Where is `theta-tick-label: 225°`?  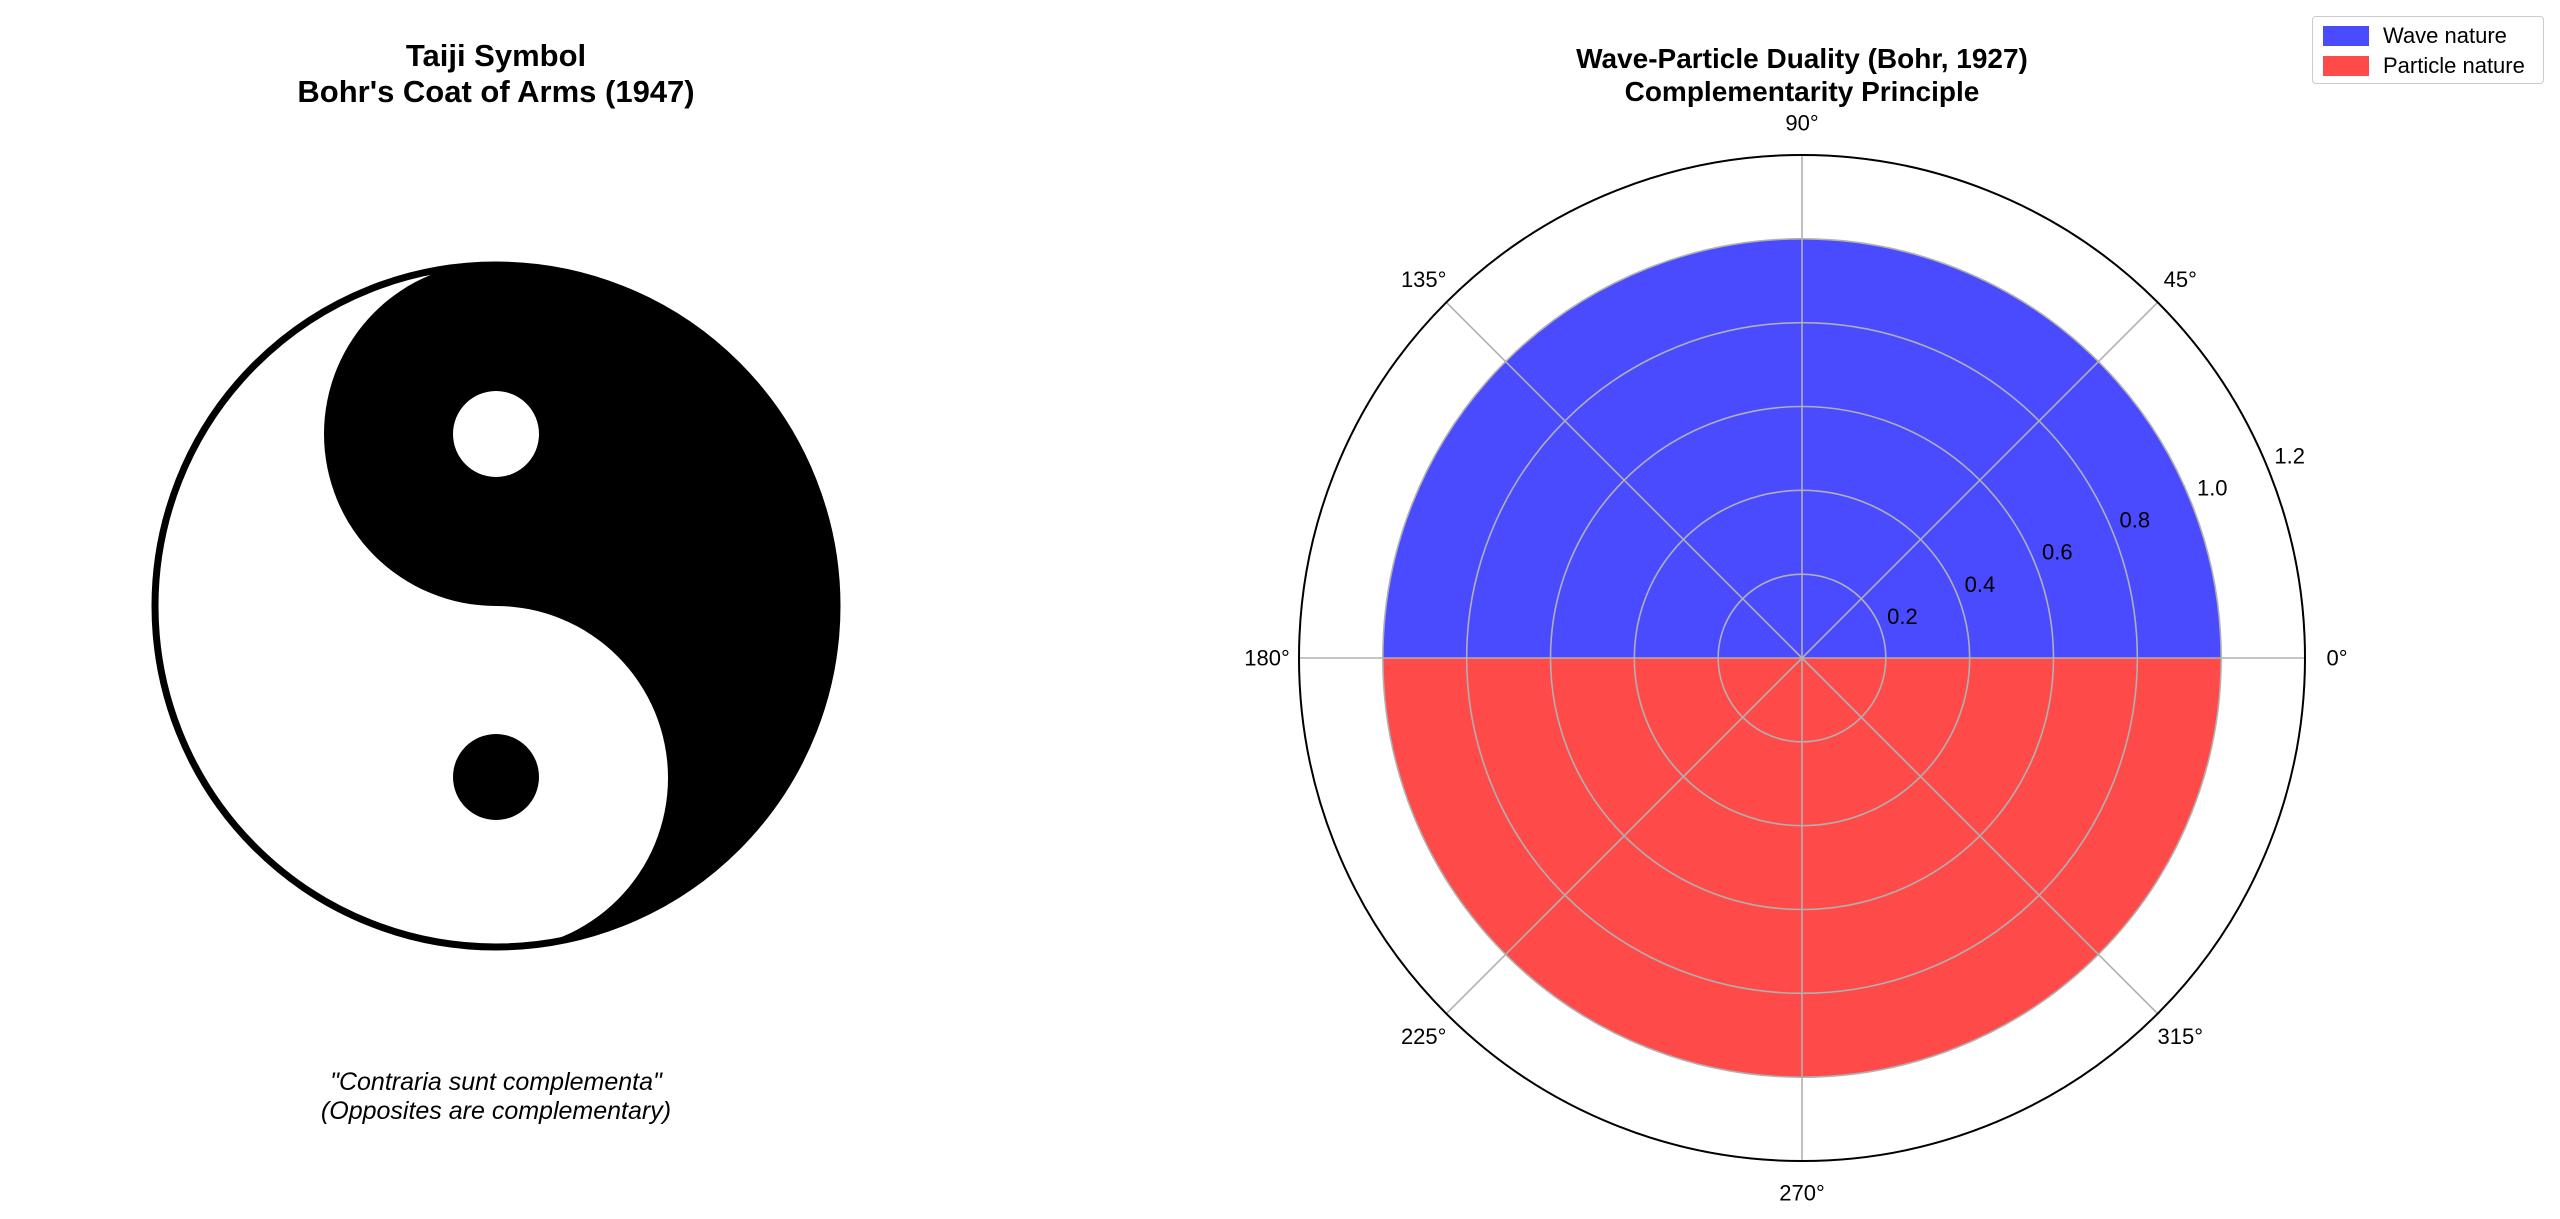
theta-tick-label: 225° is located at coordinates (1424, 1036).